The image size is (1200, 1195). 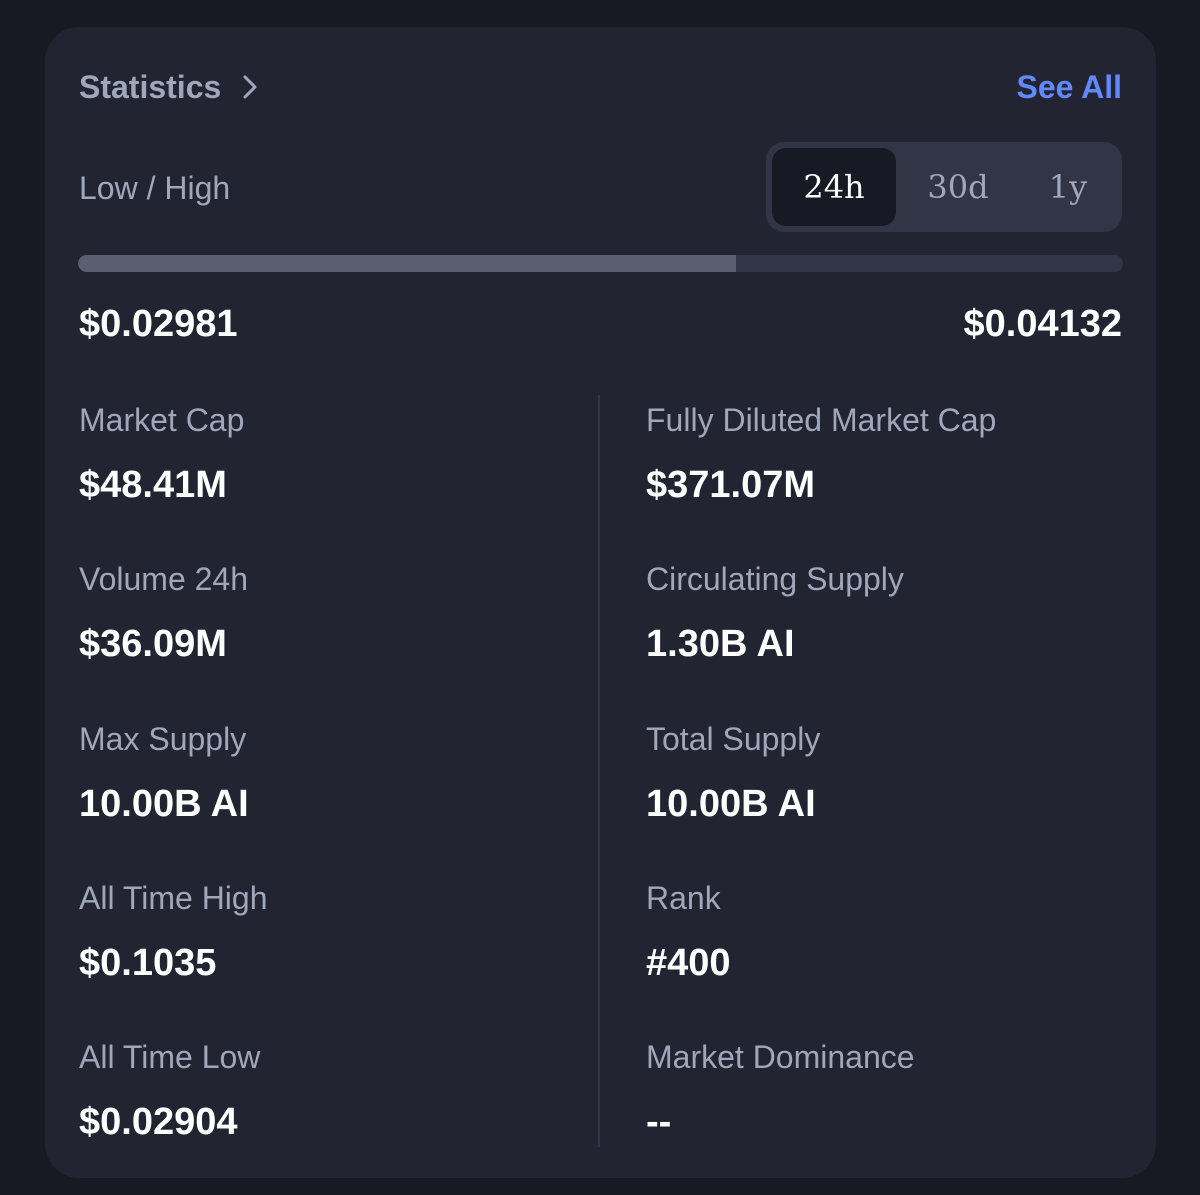 I want to click on chevron-right-icon, so click(x=250, y=87).